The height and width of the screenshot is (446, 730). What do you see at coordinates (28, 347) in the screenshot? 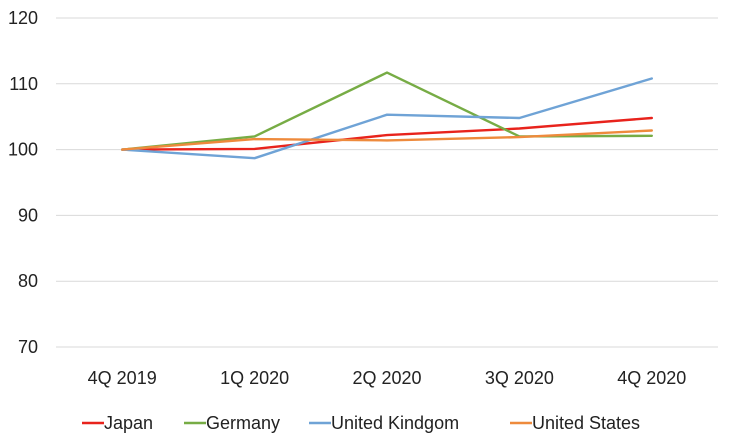
I see `y-tick-label: 70` at bounding box center [28, 347].